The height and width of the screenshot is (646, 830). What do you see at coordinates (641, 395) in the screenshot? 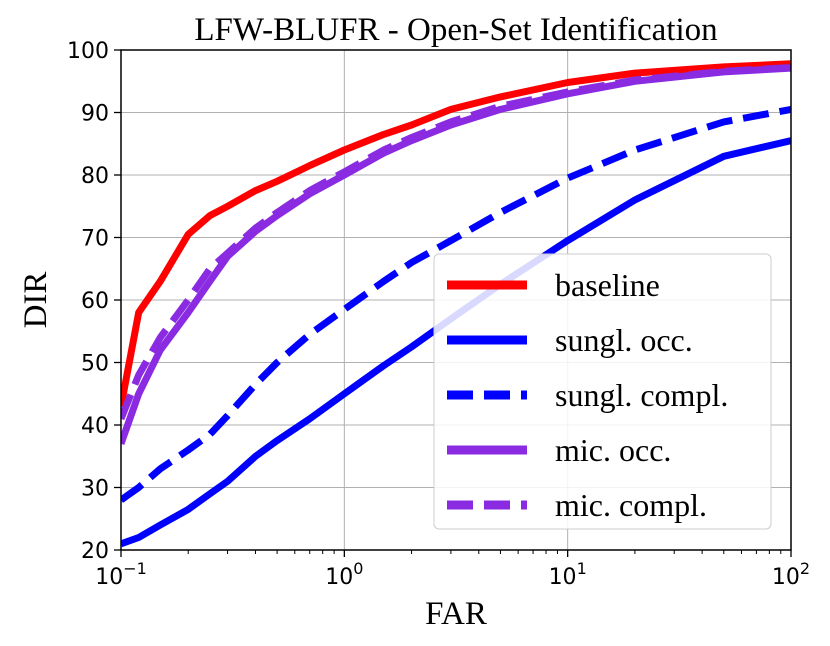
I see `legend-label: sungl. compl.` at bounding box center [641, 395].